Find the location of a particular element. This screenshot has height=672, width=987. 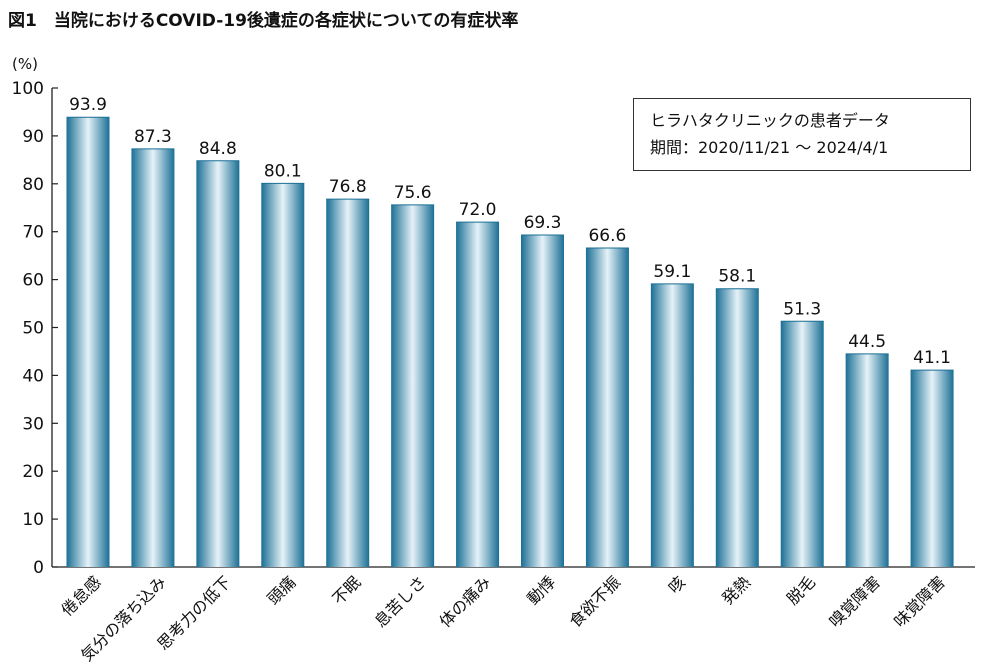

bar-value-label: 51.3 is located at coordinates (802, 309).